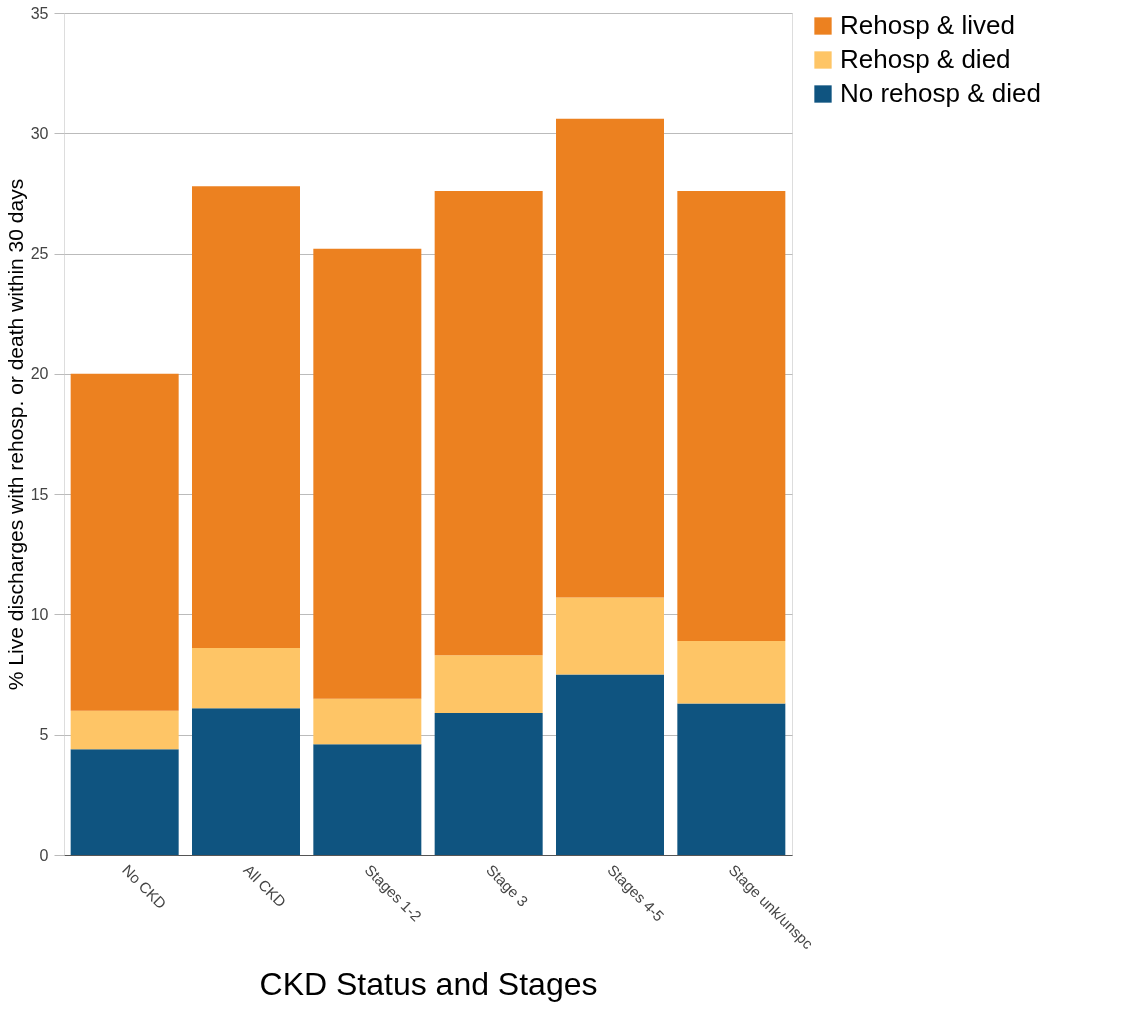 The width and height of the screenshot is (1125, 1036). Describe the element at coordinates (39, 133) in the screenshot. I see `y-tick-label: 30` at that location.